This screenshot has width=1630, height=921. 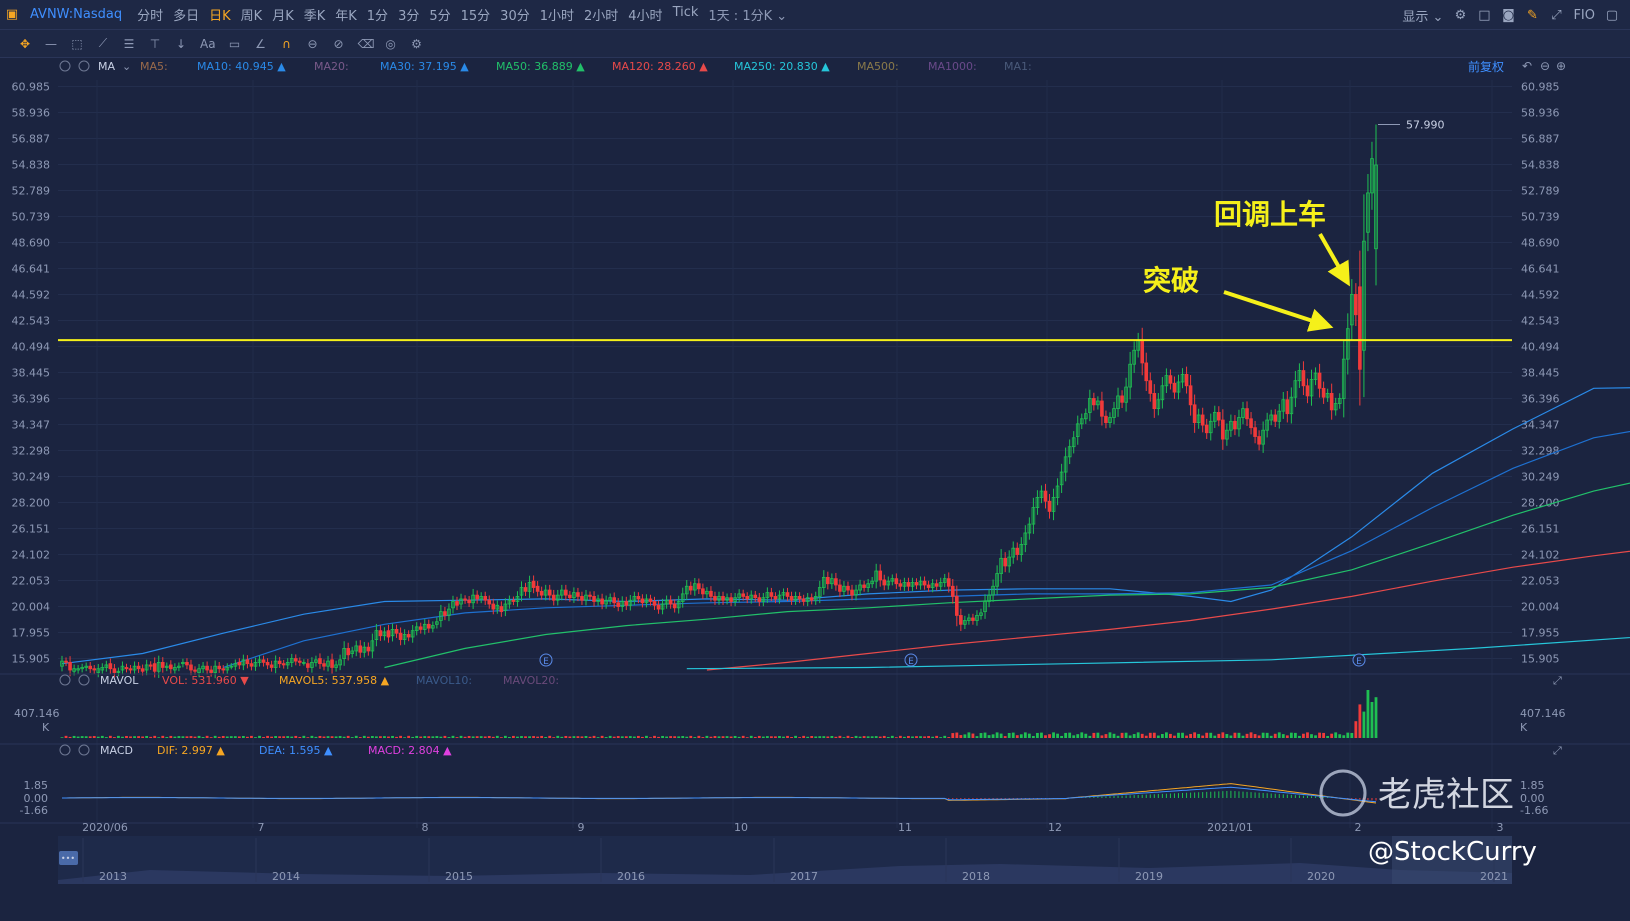 I want to click on magnet-icon: ∩, so click(x=286, y=43).